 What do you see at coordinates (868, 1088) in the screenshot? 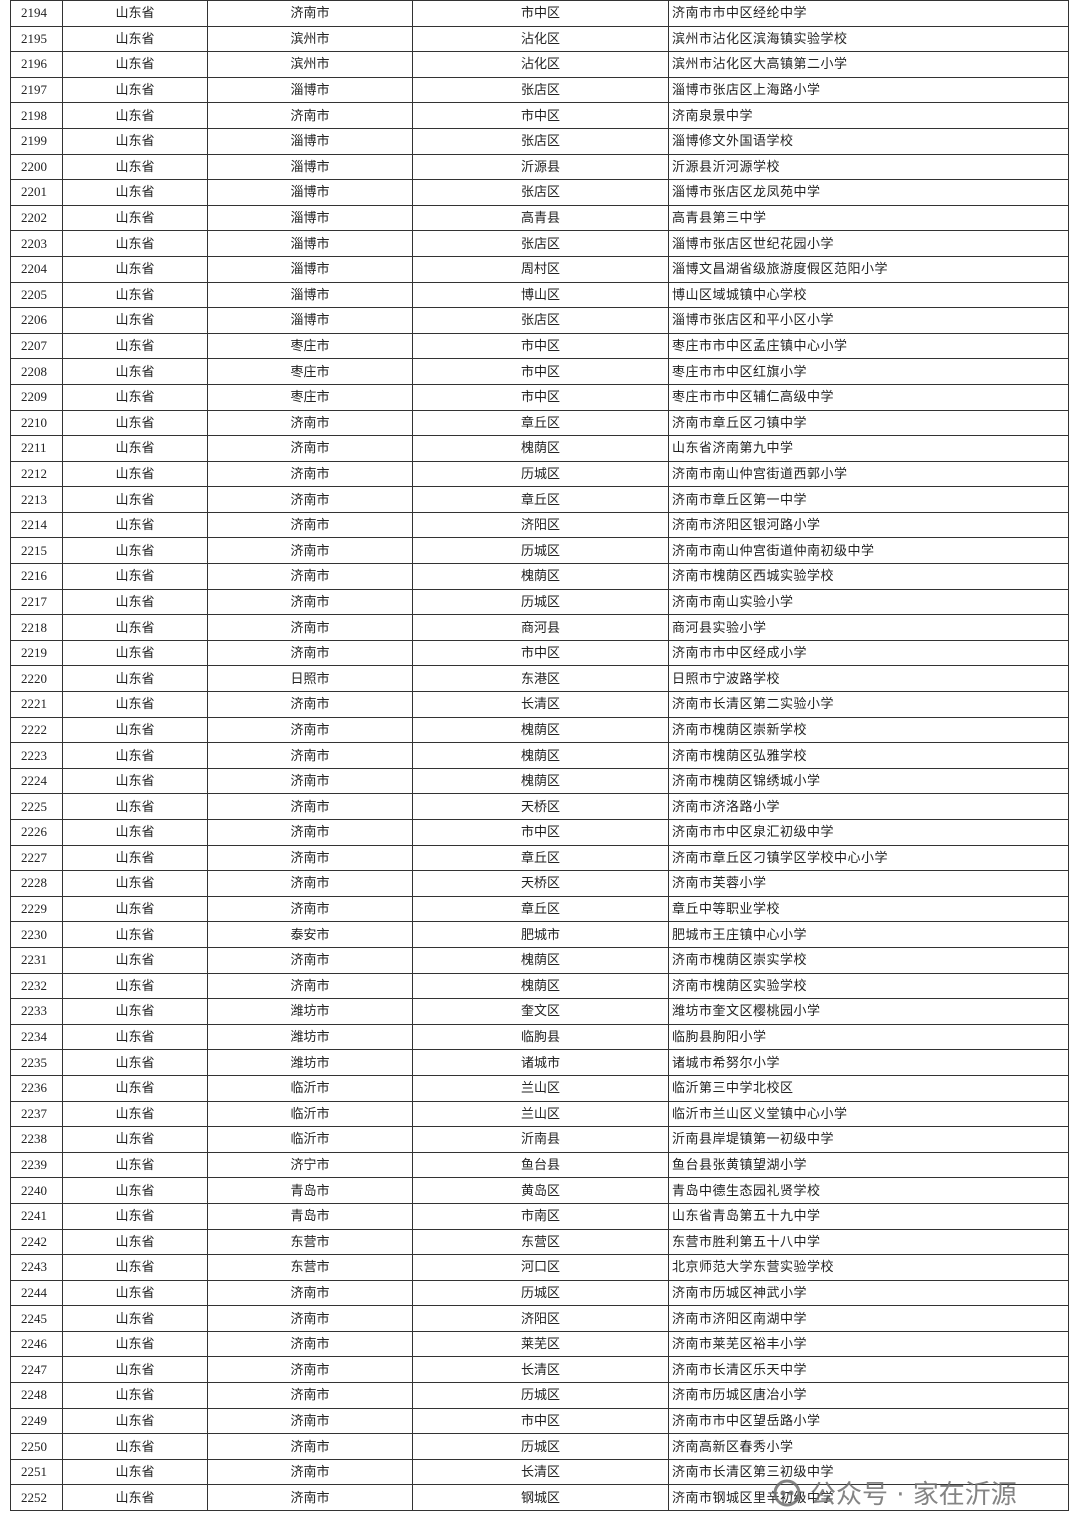
I see `school-name: 临沂第三中学北校区` at bounding box center [868, 1088].